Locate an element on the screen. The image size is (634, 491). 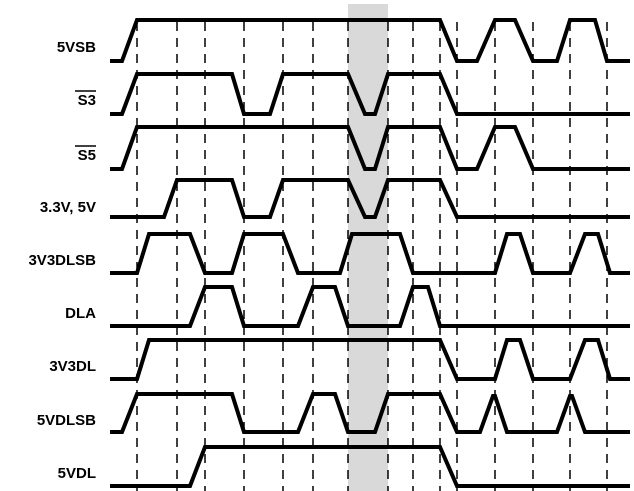
signal-label-3v3dl: 3V3DL is located at coordinates (72, 366).